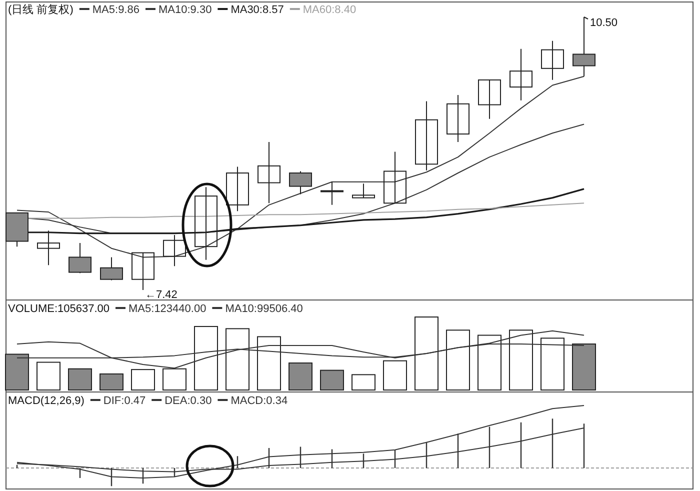 The width and height of the screenshot is (700, 491). I want to click on chart-title: (日线 前复权), so click(41, 9).